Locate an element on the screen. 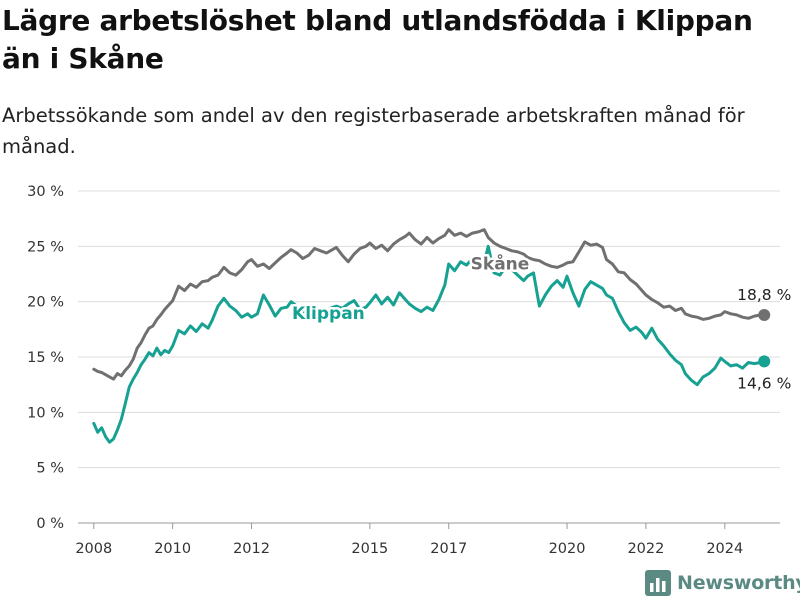  x-axis: 2008 2010 2012 2015 2017 2020 2022 2024 is located at coordinates (409, 540).